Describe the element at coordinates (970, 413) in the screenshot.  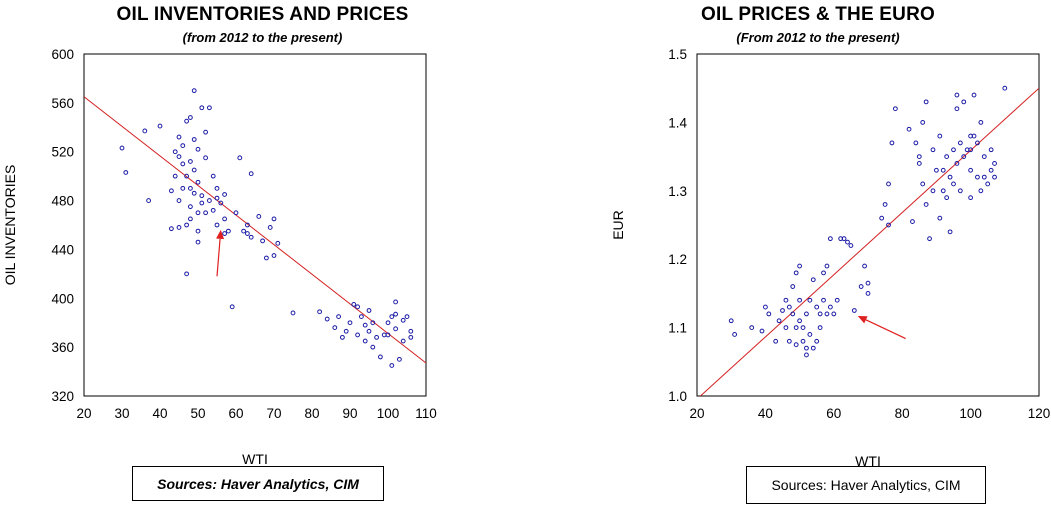
I see `right-x-tick-label: 100` at that location.